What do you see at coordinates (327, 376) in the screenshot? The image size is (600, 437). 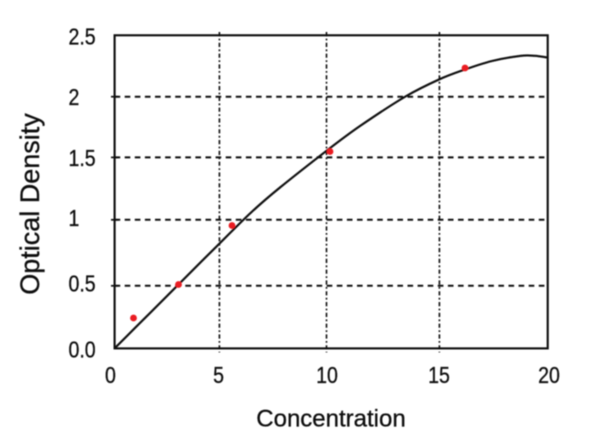 I see `svg-text: 10` at bounding box center [327, 376].